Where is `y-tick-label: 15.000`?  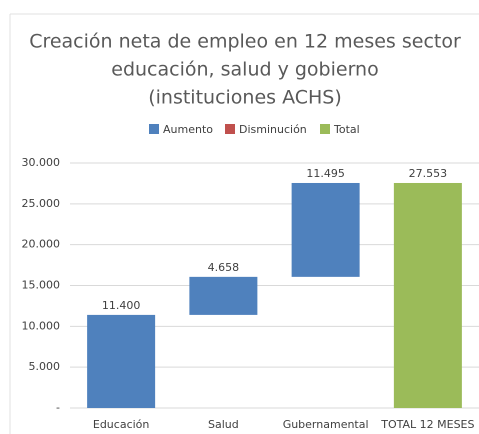
y-tick-label: 15.000 is located at coordinates (41, 285).